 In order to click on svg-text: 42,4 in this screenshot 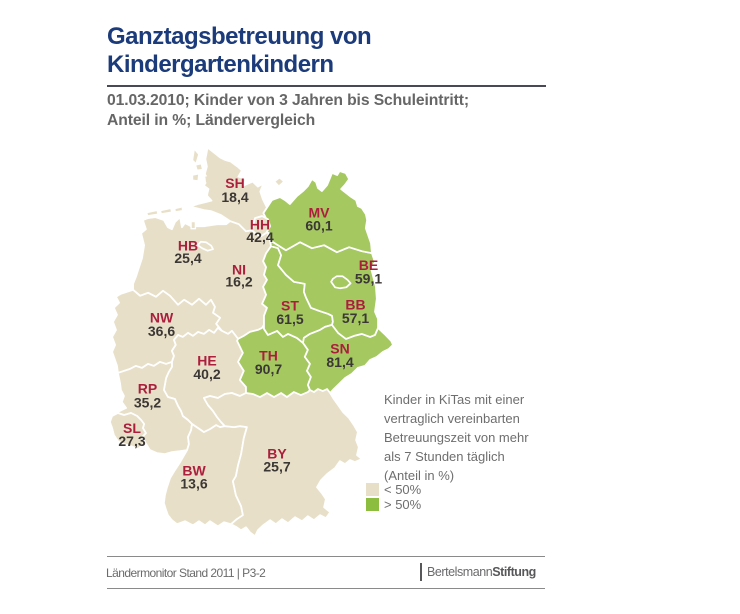, I will do `click(259, 237)`.